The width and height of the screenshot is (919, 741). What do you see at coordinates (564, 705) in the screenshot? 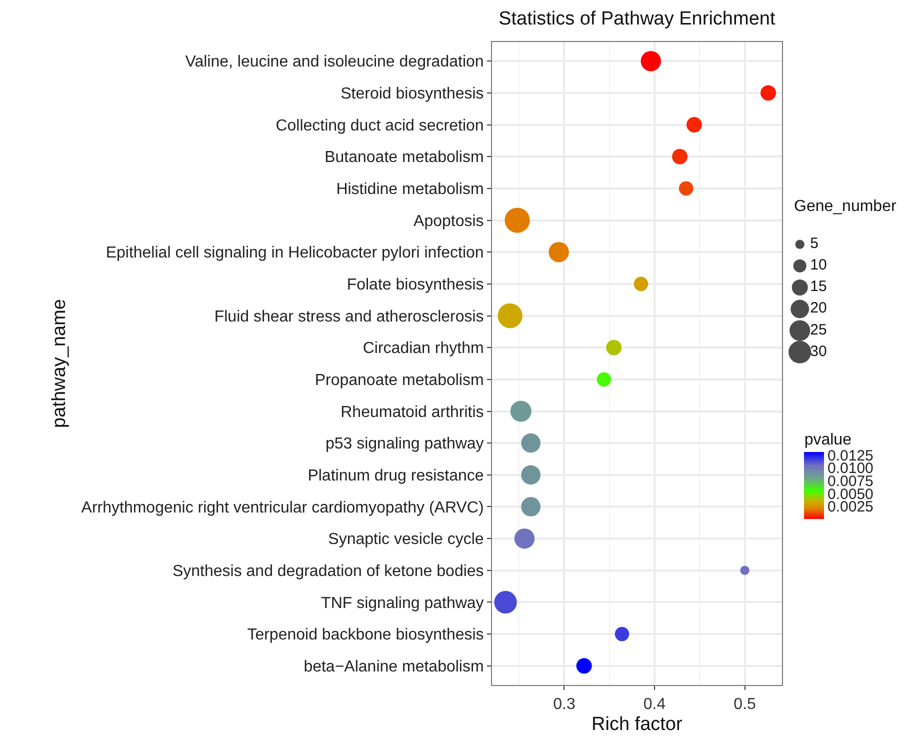
I see `x-tick-label: 0.3` at bounding box center [564, 705].